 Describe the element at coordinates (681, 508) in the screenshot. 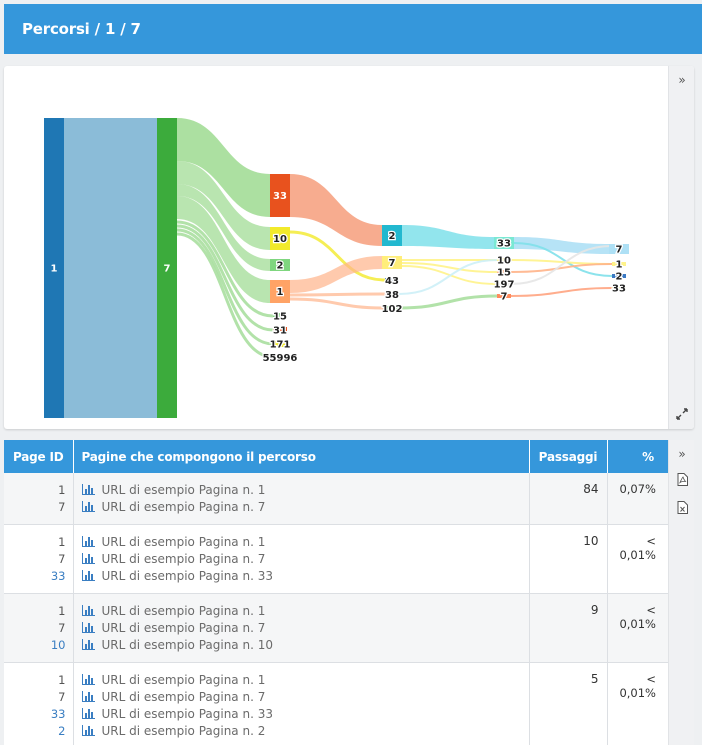

I see `export-excel-button` at that location.